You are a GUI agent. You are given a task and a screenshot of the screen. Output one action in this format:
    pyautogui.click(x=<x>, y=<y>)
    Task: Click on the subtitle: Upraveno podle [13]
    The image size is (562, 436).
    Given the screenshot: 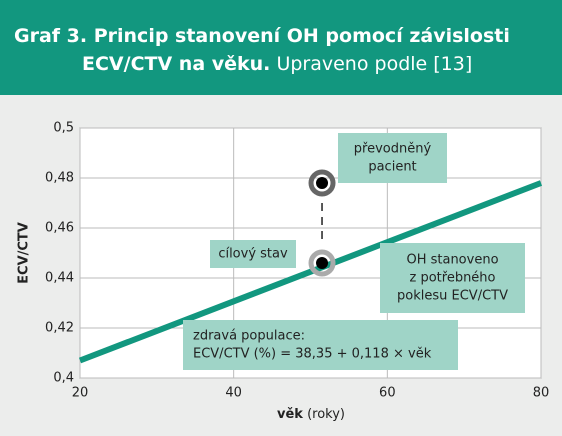 What is the action you would take?
    pyautogui.click(x=374, y=64)
    